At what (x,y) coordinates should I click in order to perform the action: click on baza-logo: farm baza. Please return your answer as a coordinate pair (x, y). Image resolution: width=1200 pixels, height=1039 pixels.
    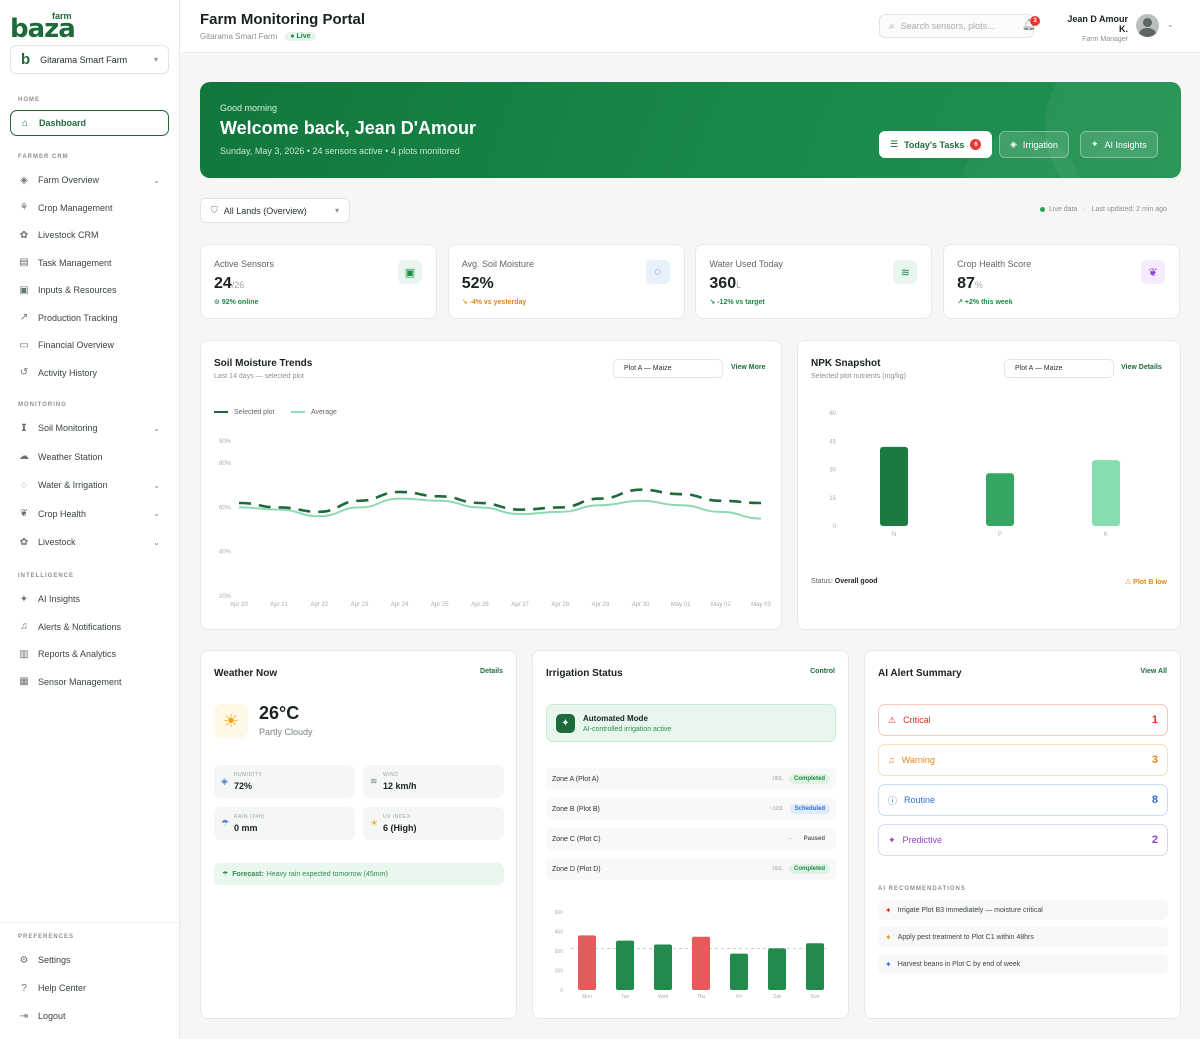
    Looking at the image, I should click on (45, 26).